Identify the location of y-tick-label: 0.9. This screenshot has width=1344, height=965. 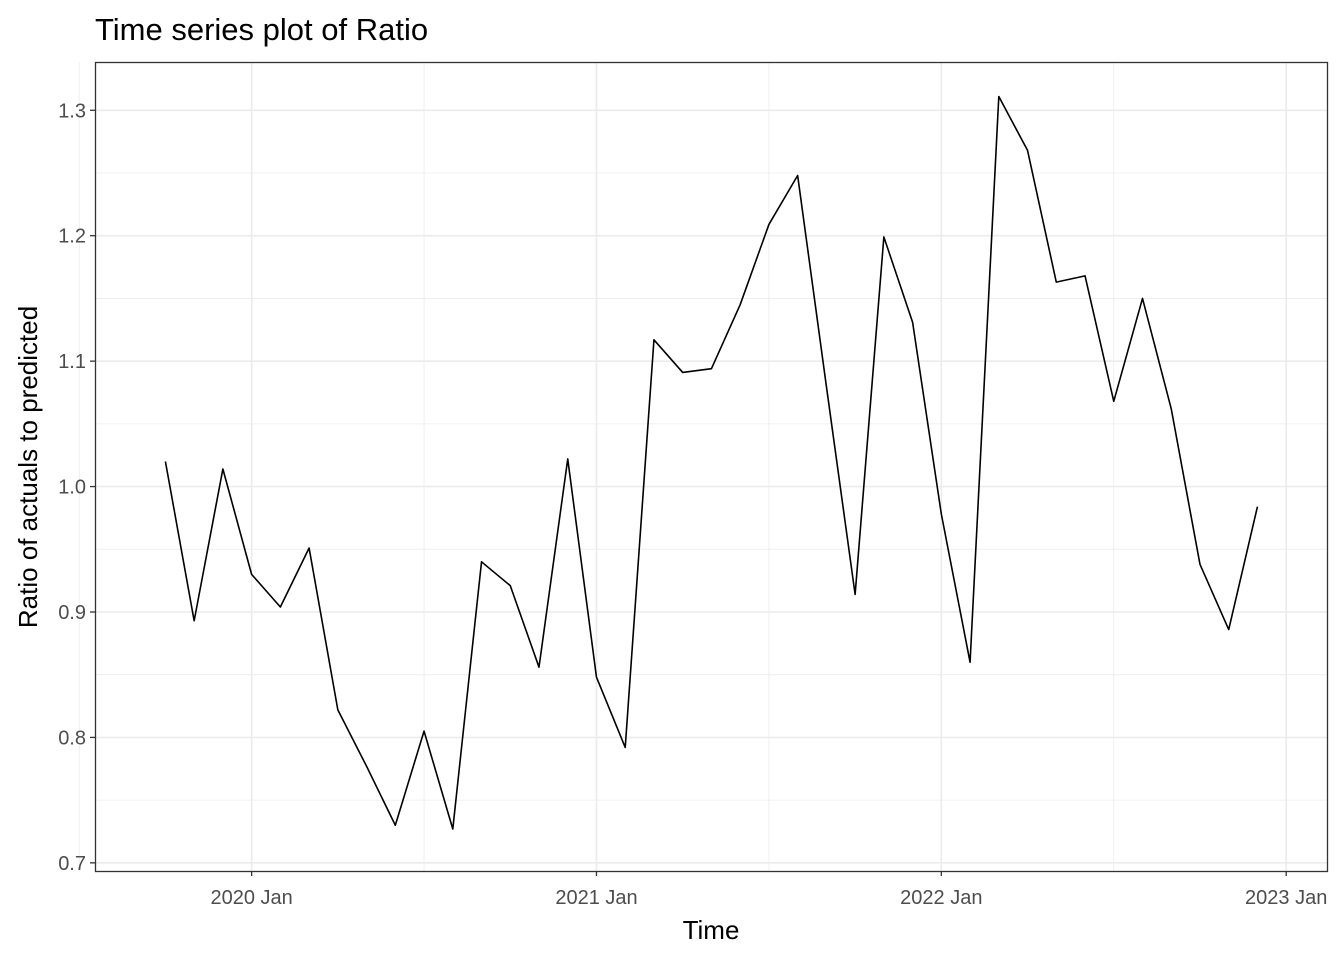
(72, 613).